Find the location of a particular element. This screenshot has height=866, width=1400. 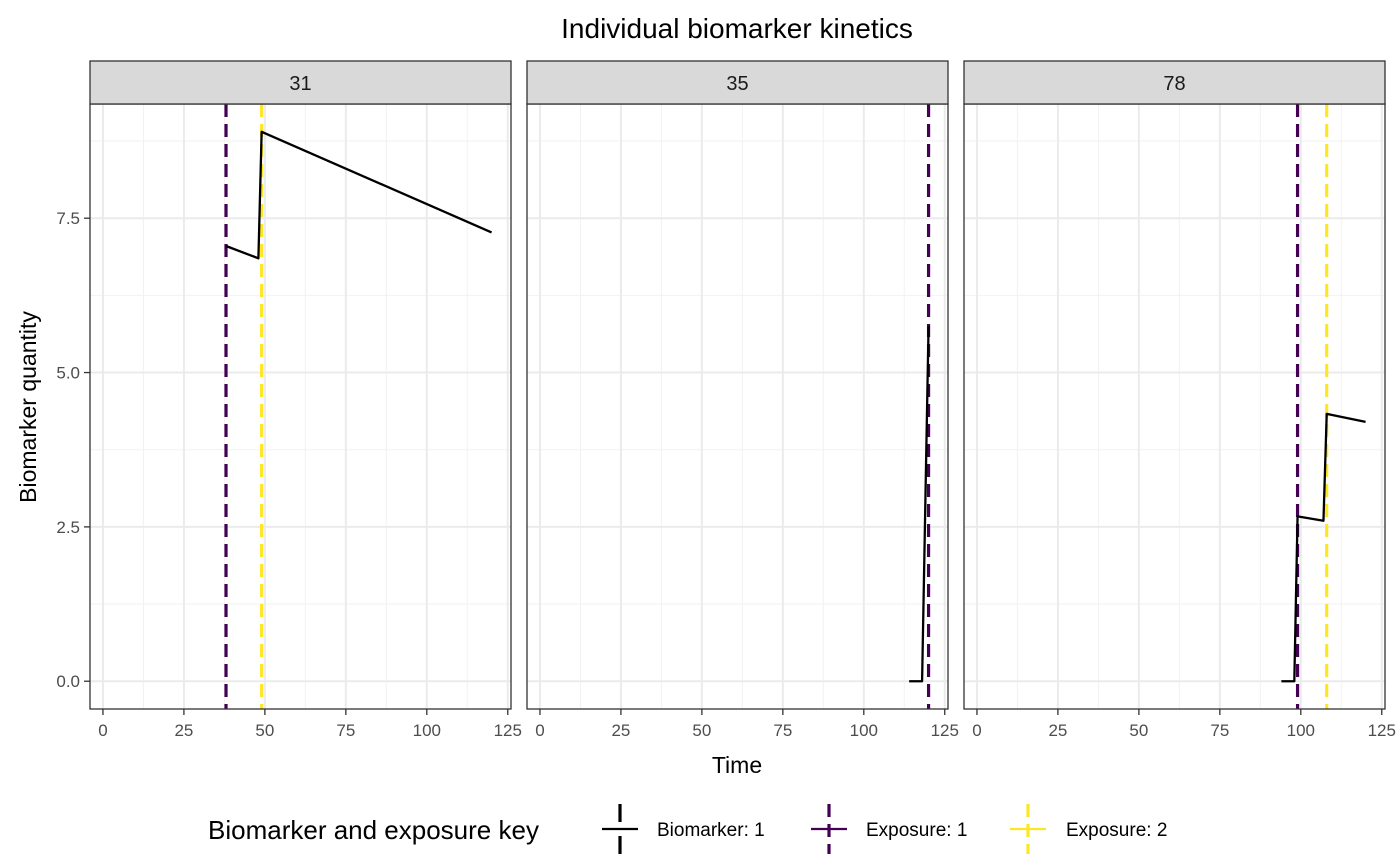

x-axis-title: Time is located at coordinates (737, 765).